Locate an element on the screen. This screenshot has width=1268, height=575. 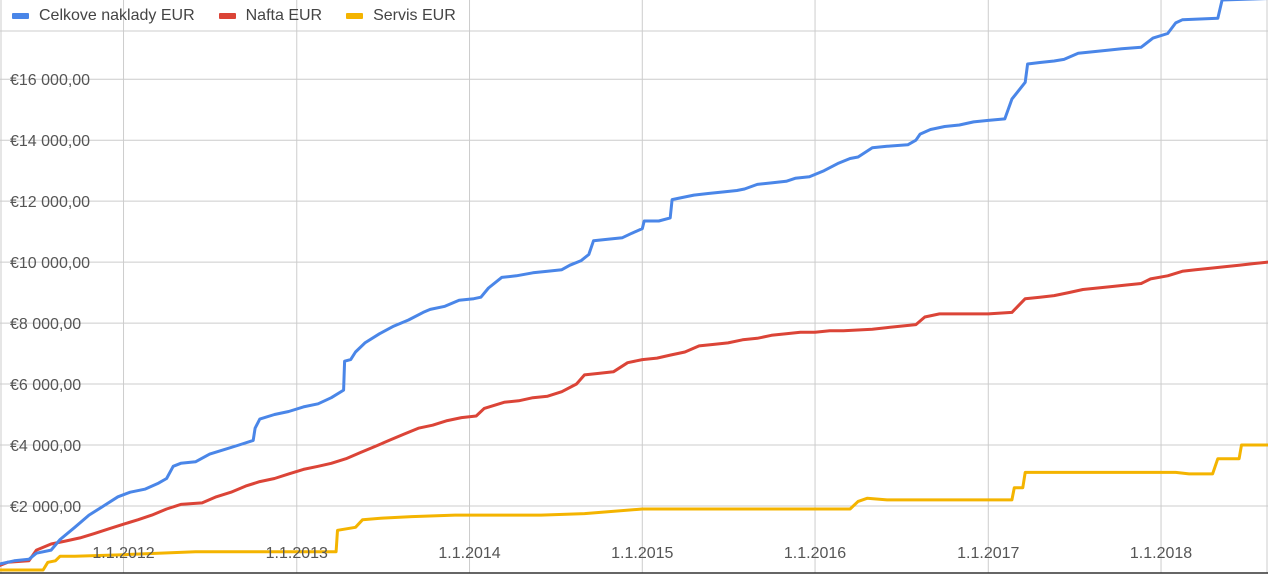
x-tick-label: 1.1.2017 is located at coordinates (988, 553).